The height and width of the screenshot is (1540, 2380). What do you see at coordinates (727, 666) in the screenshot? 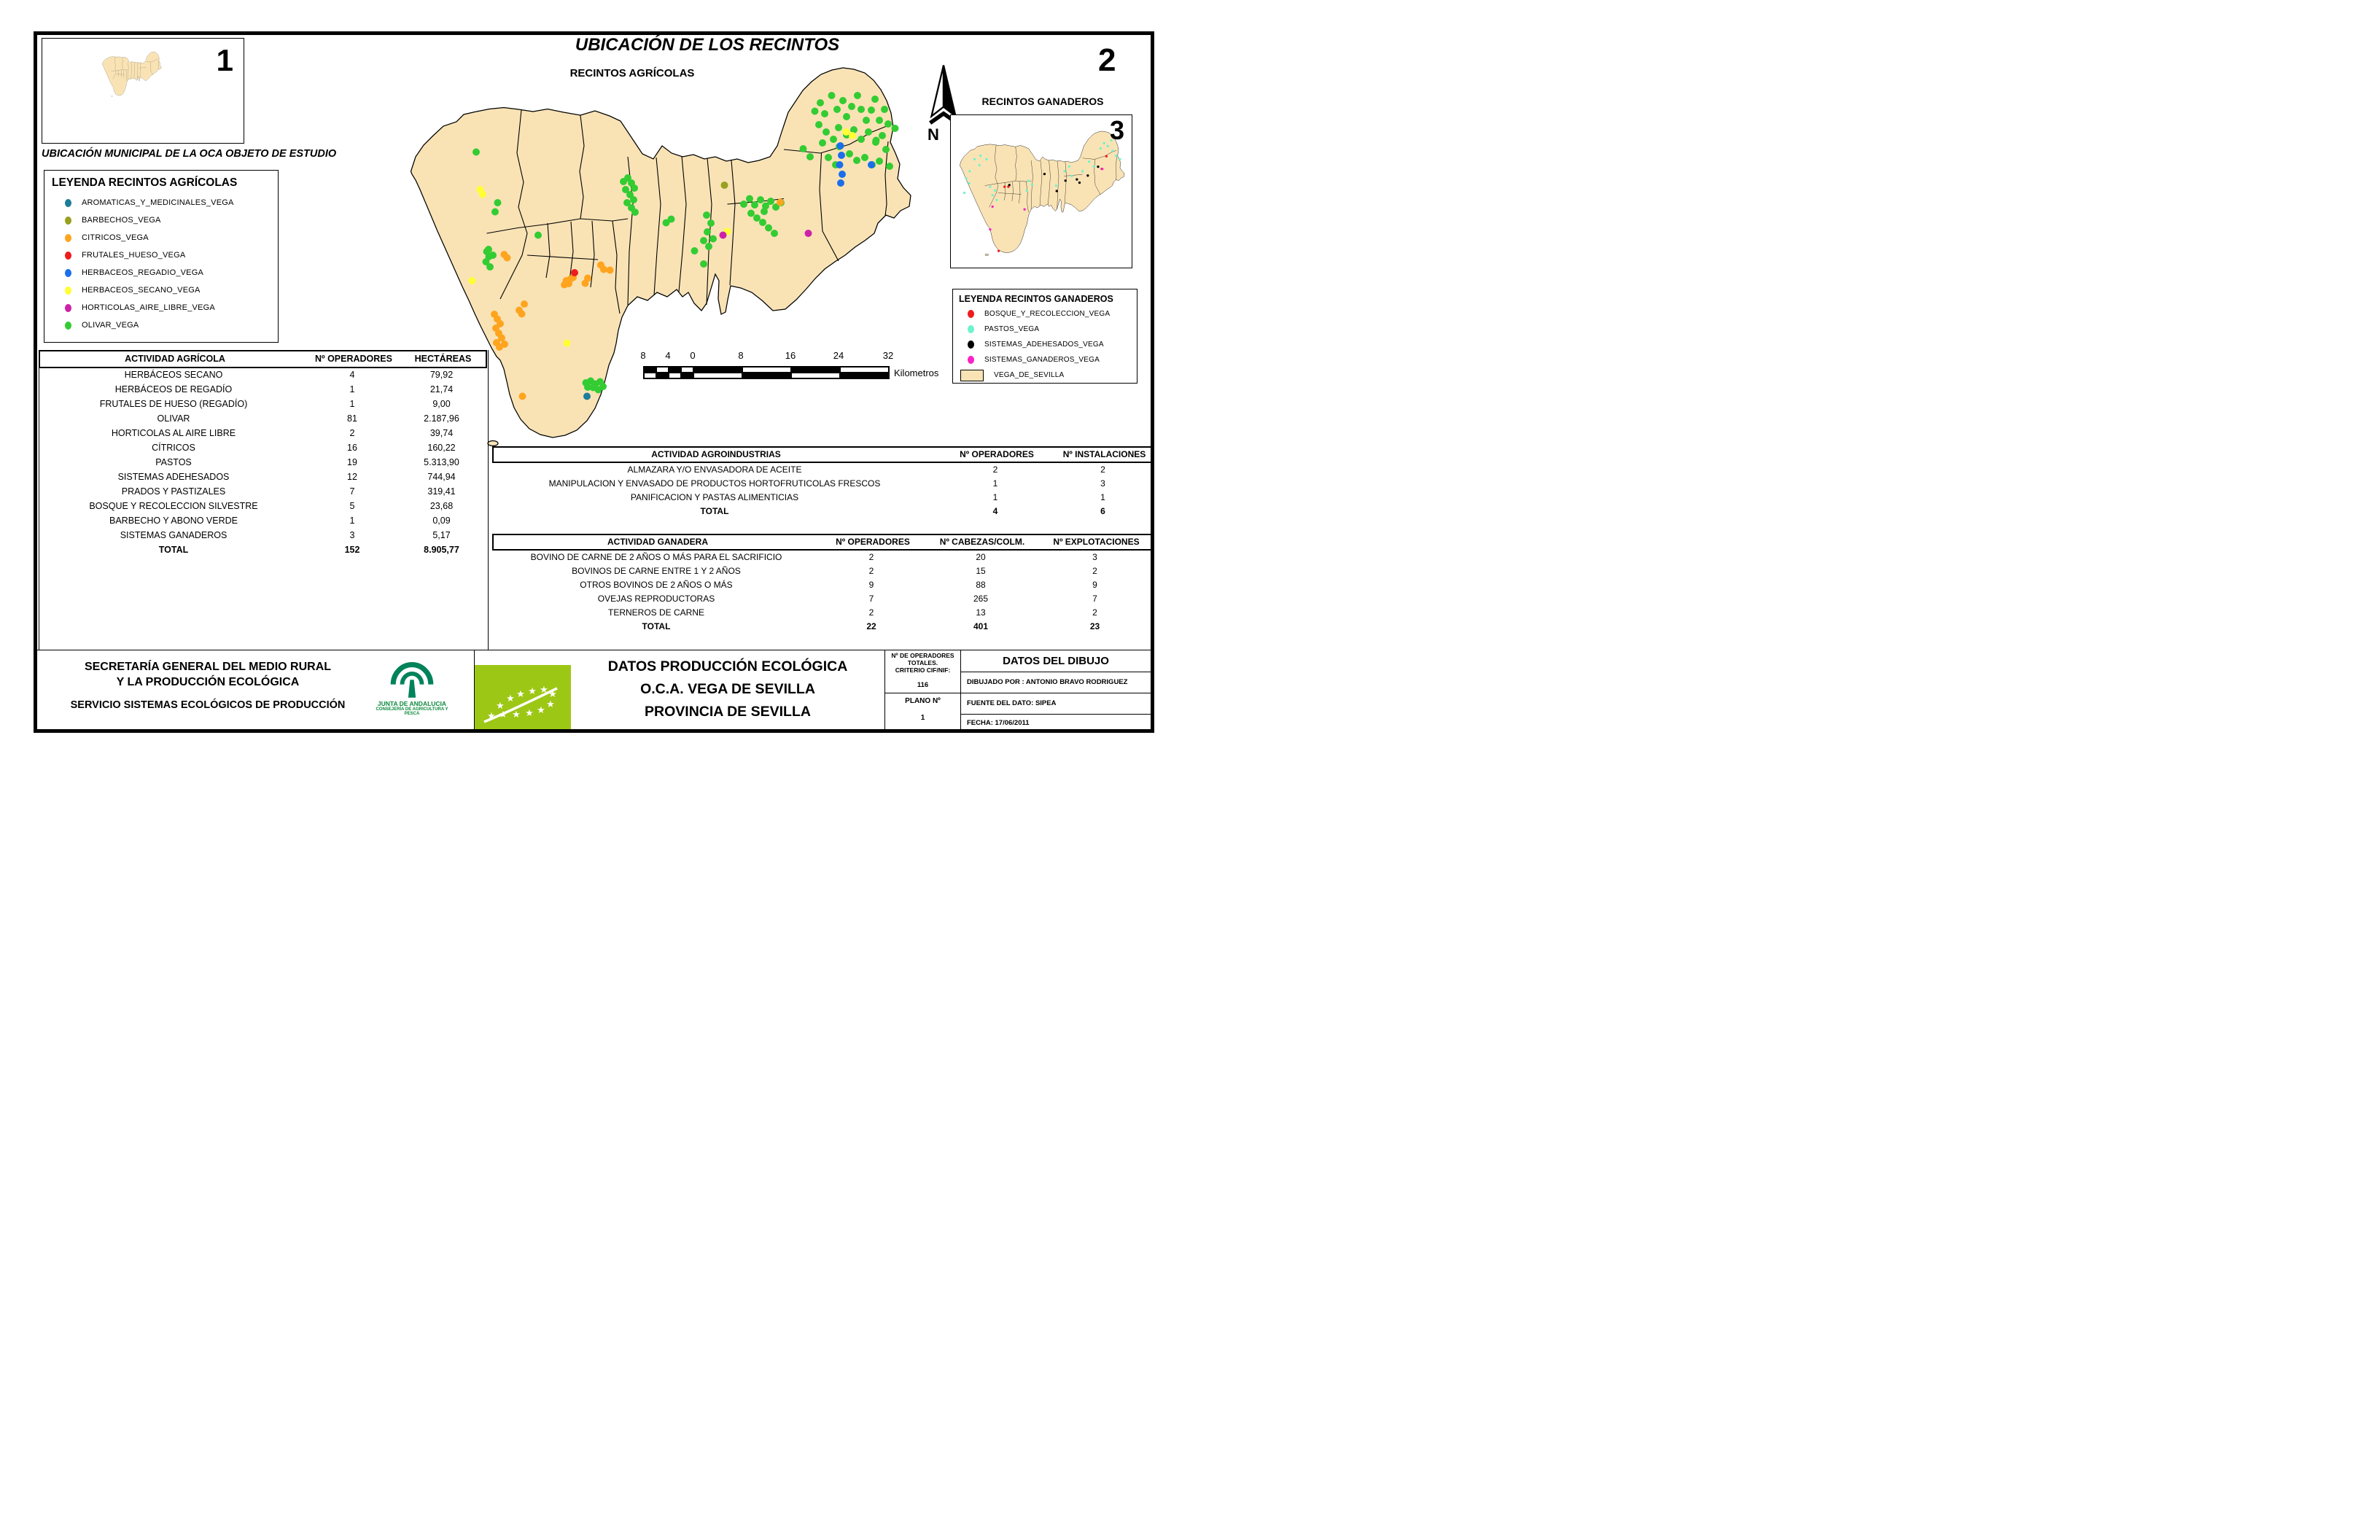
I see `doc-title1: DATOS PRODUCCIÓN ECOLÓGICA` at bounding box center [727, 666].